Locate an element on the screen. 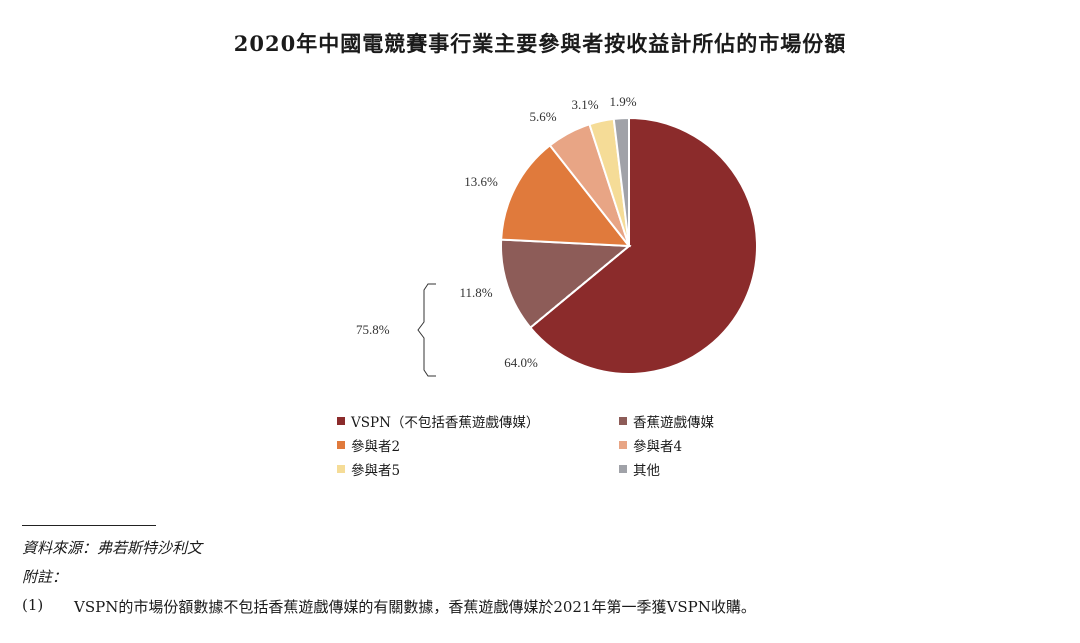 Image resolution: width=1080 pixels, height=643 pixels. legend-label: 香蕉遊戲傳媒 is located at coordinates (673, 423).